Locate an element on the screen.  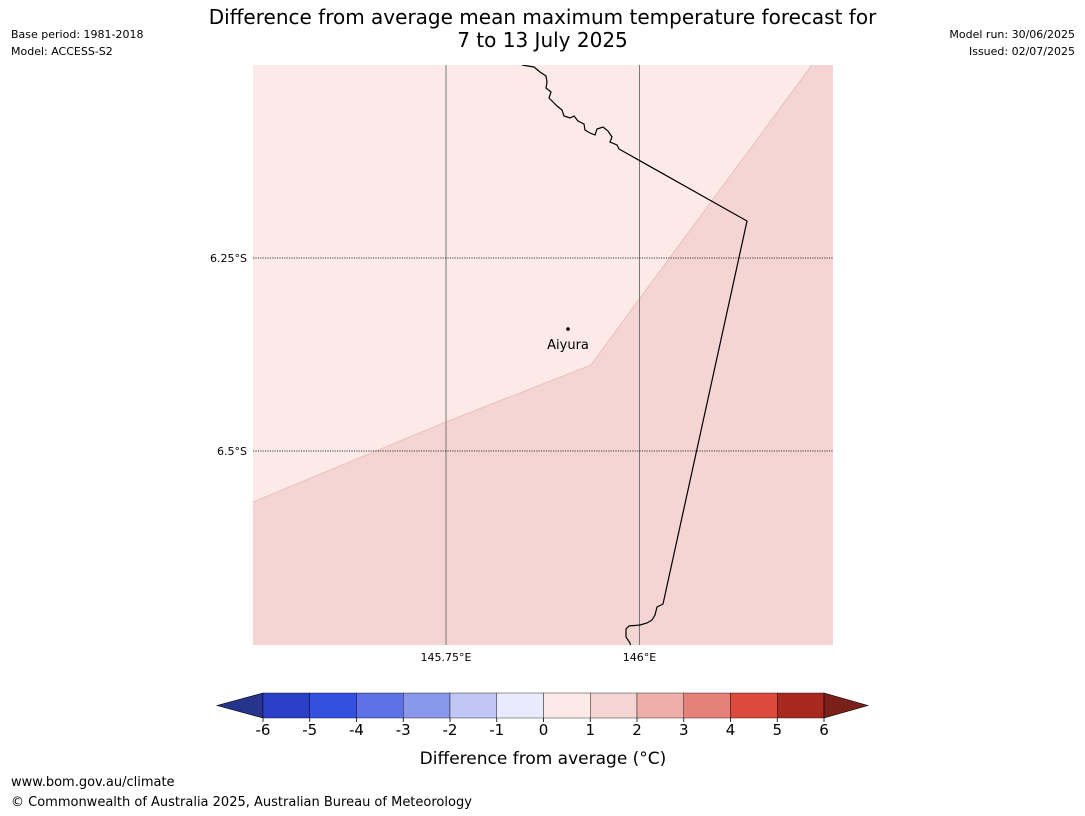
colorbar-label: Difference from average (°C) is located at coordinates (543, 759).